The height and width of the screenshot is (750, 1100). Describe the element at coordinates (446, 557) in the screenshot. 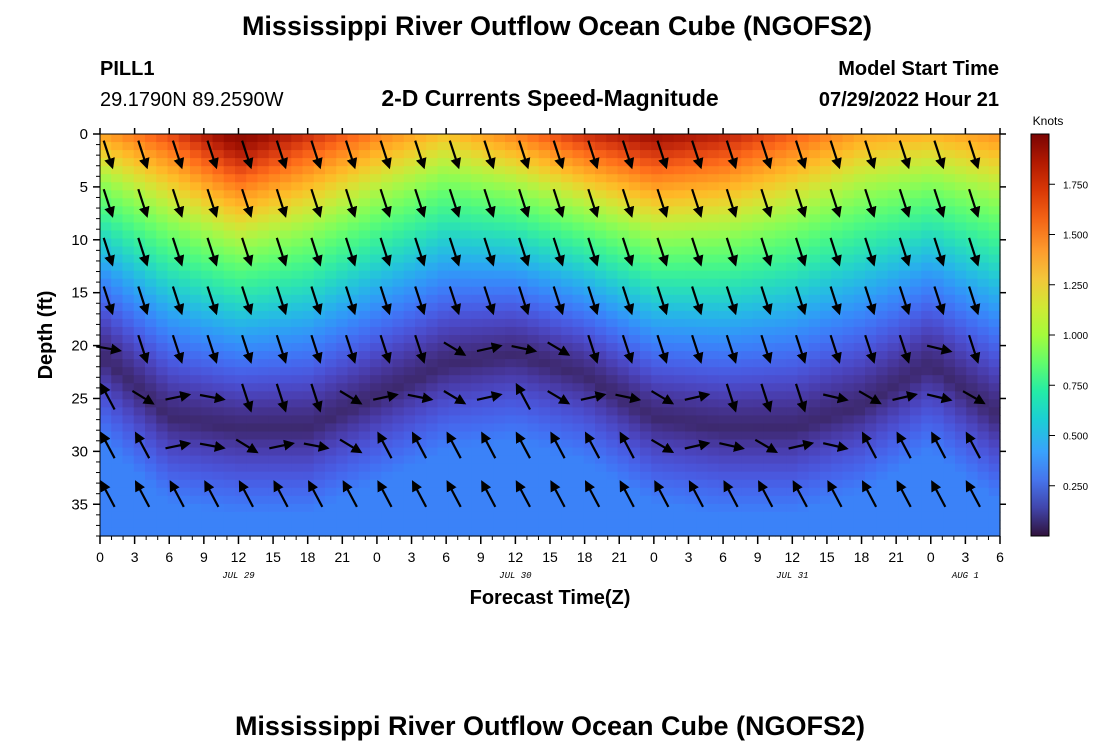

I see `x-tick-label: 6` at that location.